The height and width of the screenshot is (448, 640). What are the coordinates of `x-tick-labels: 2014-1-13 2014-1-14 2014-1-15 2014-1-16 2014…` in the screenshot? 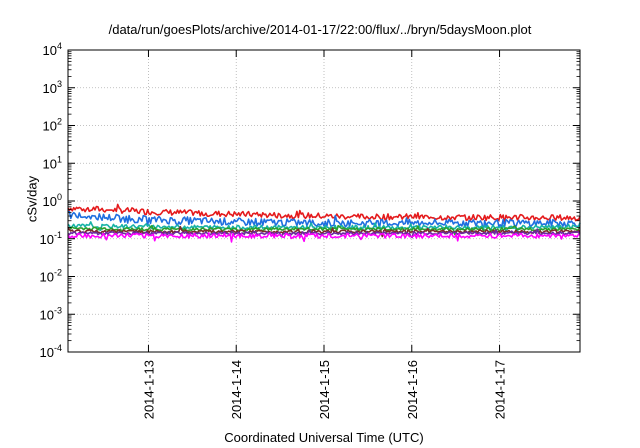 It's located at (324, 389).